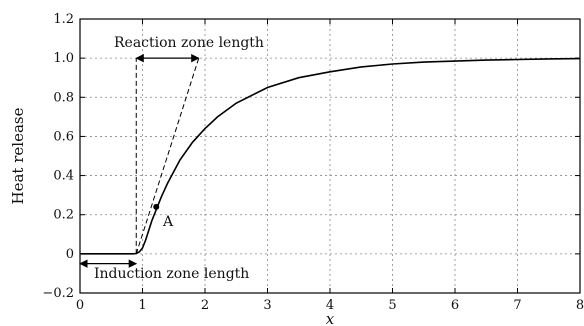 The width and height of the screenshot is (584, 326). I want to click on point-a-marker, so click(156, 206).